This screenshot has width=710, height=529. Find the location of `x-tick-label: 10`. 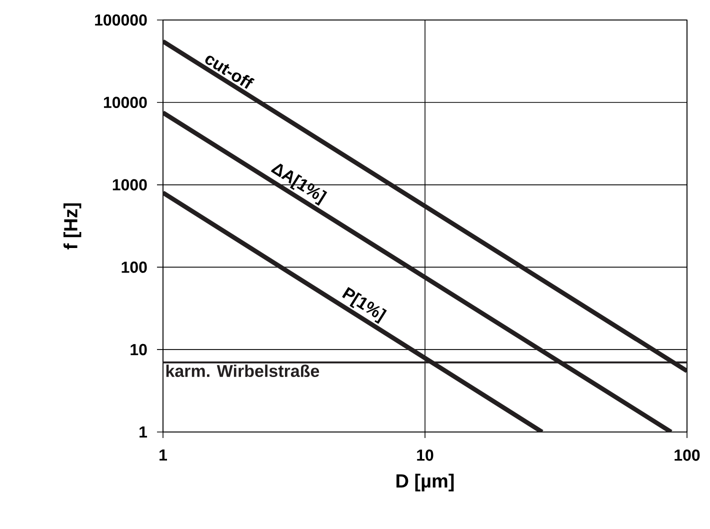

x-tick-label: 10 is located at coordinates (425, 455).